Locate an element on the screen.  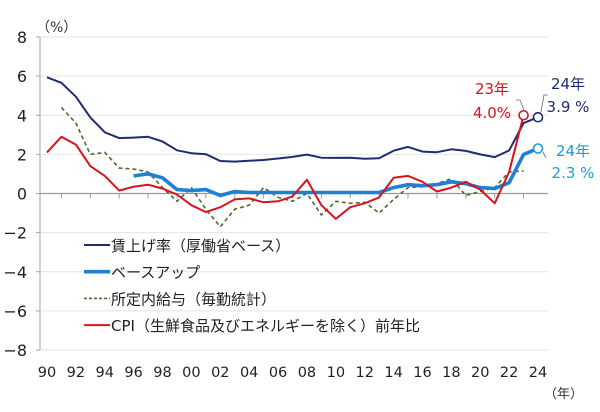
x-tick-label: 10 is located at coordinates (336, 373).